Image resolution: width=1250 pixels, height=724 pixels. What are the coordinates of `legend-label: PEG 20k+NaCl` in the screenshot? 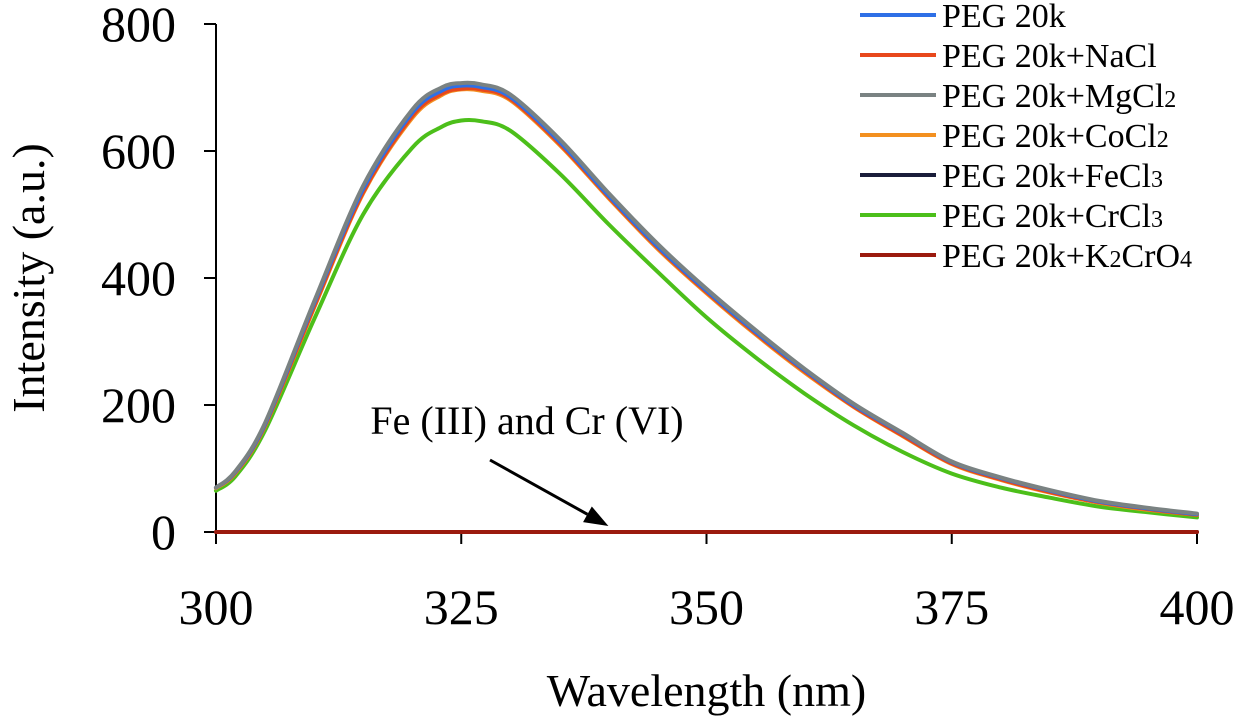 It's located at (1049, 56).